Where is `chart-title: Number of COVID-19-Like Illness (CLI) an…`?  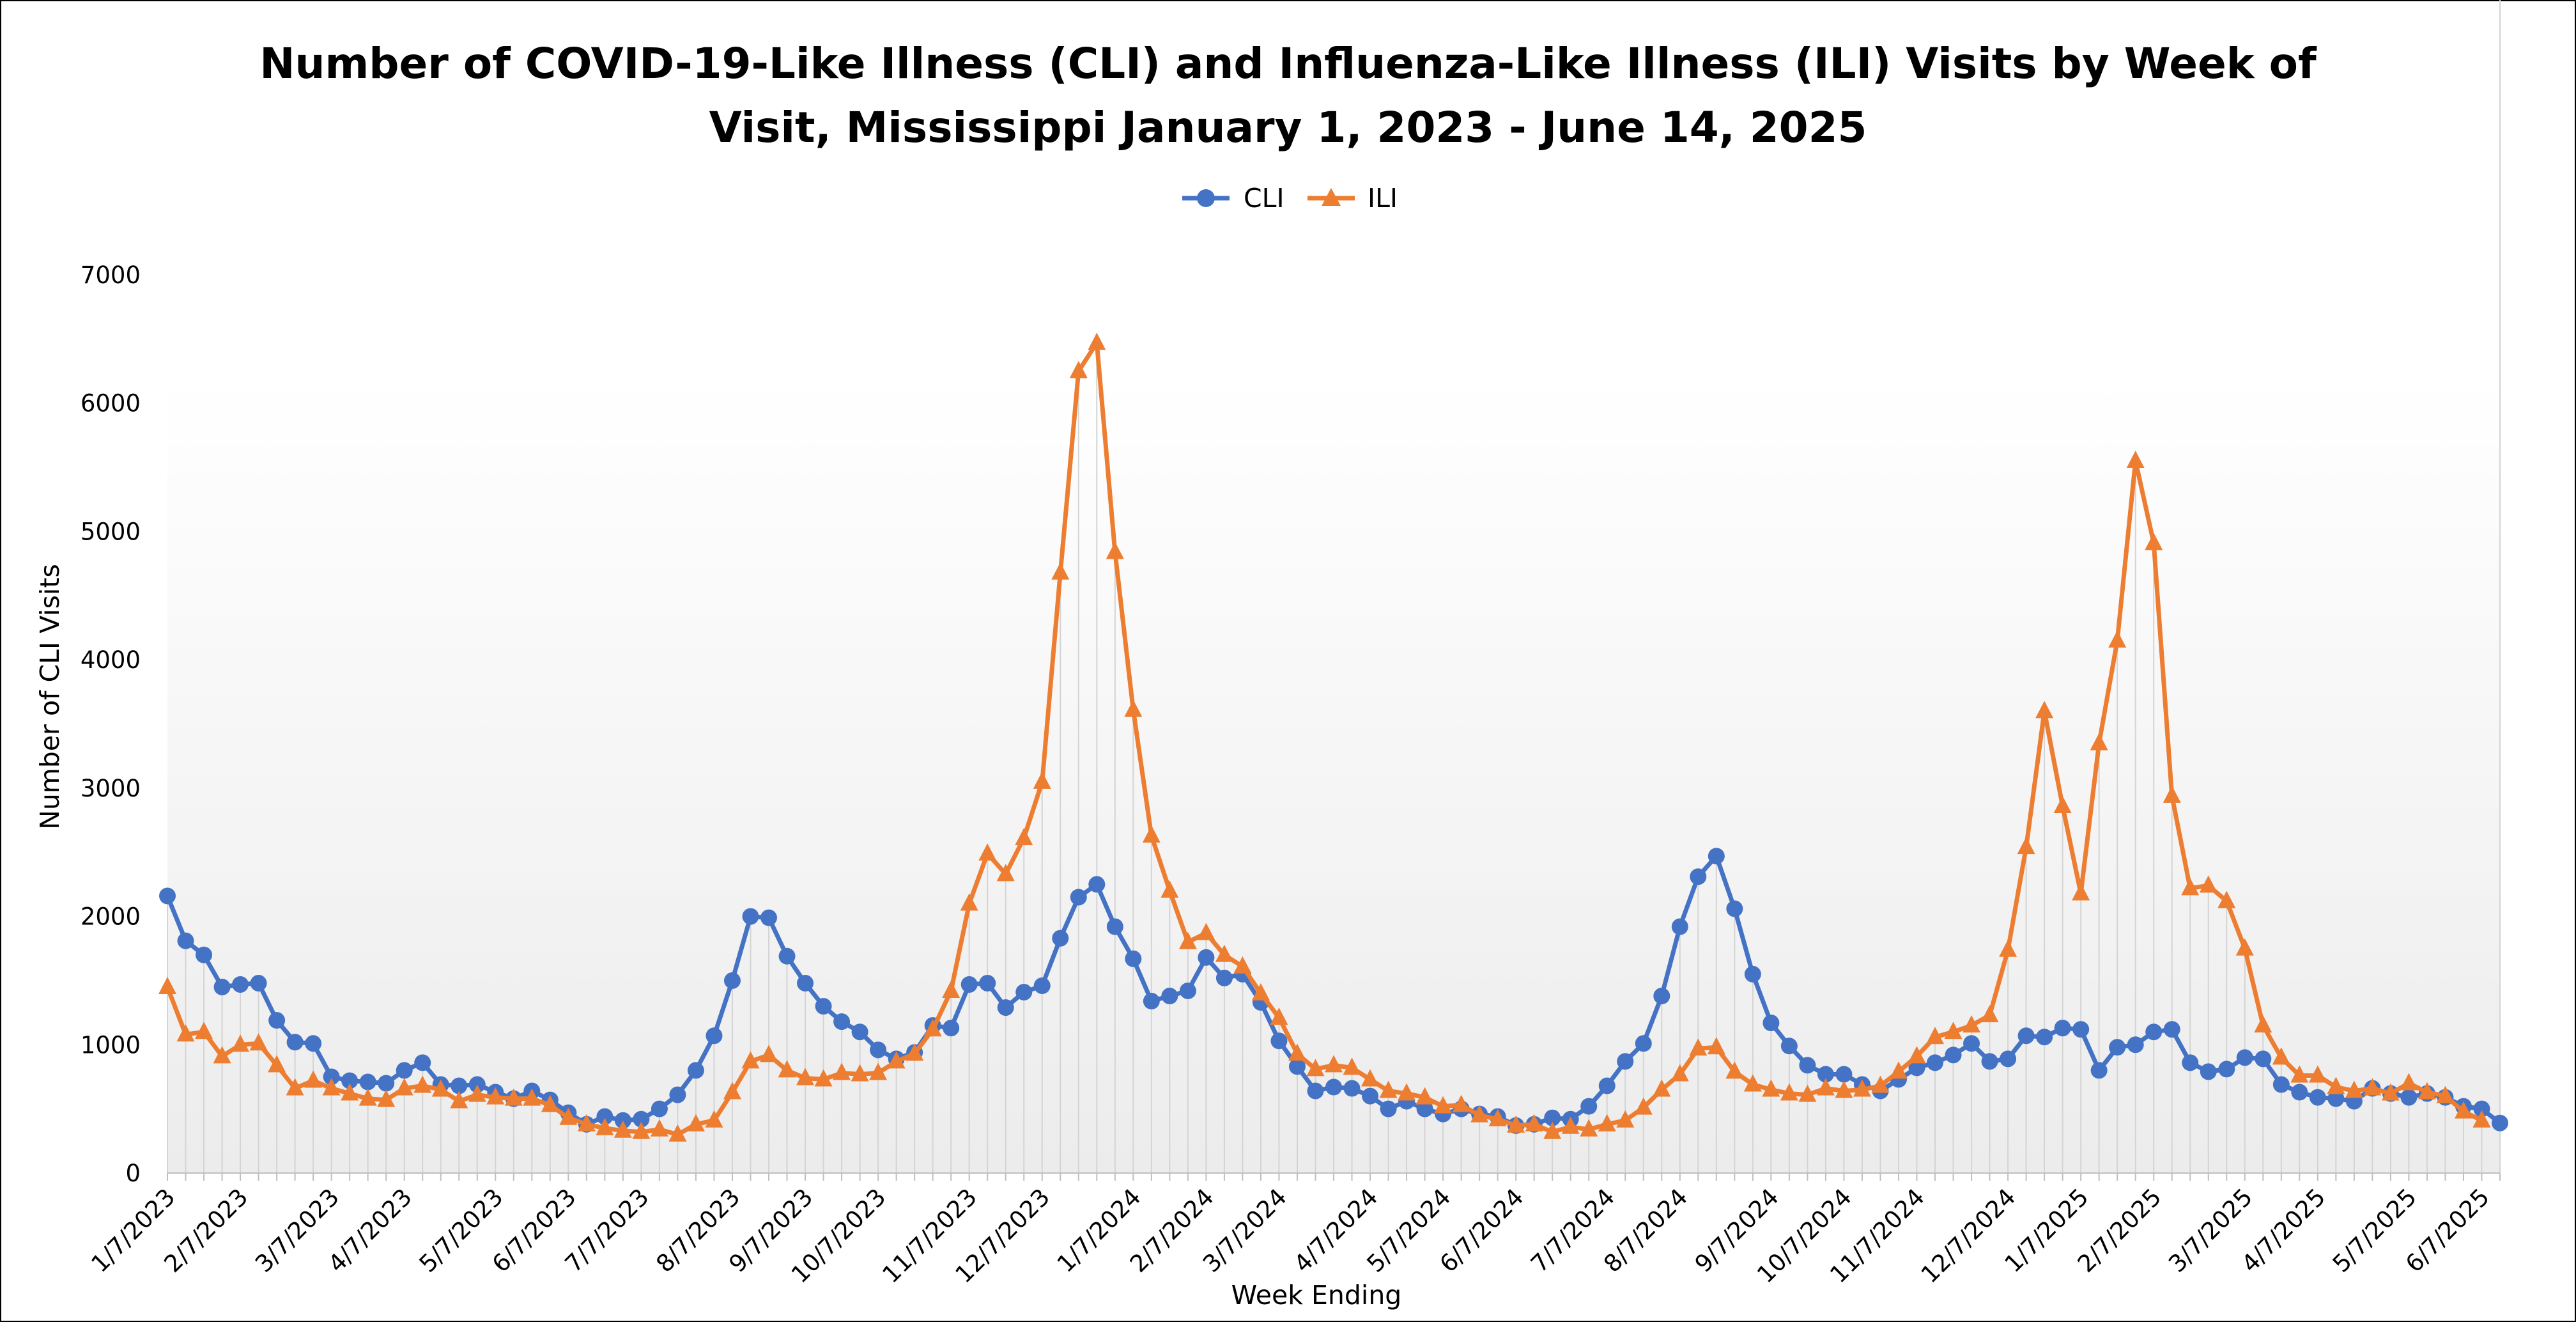 chart-title: Number of COVID-19-Like Illness (CLI) an… is located at coordinates (1288, 96).